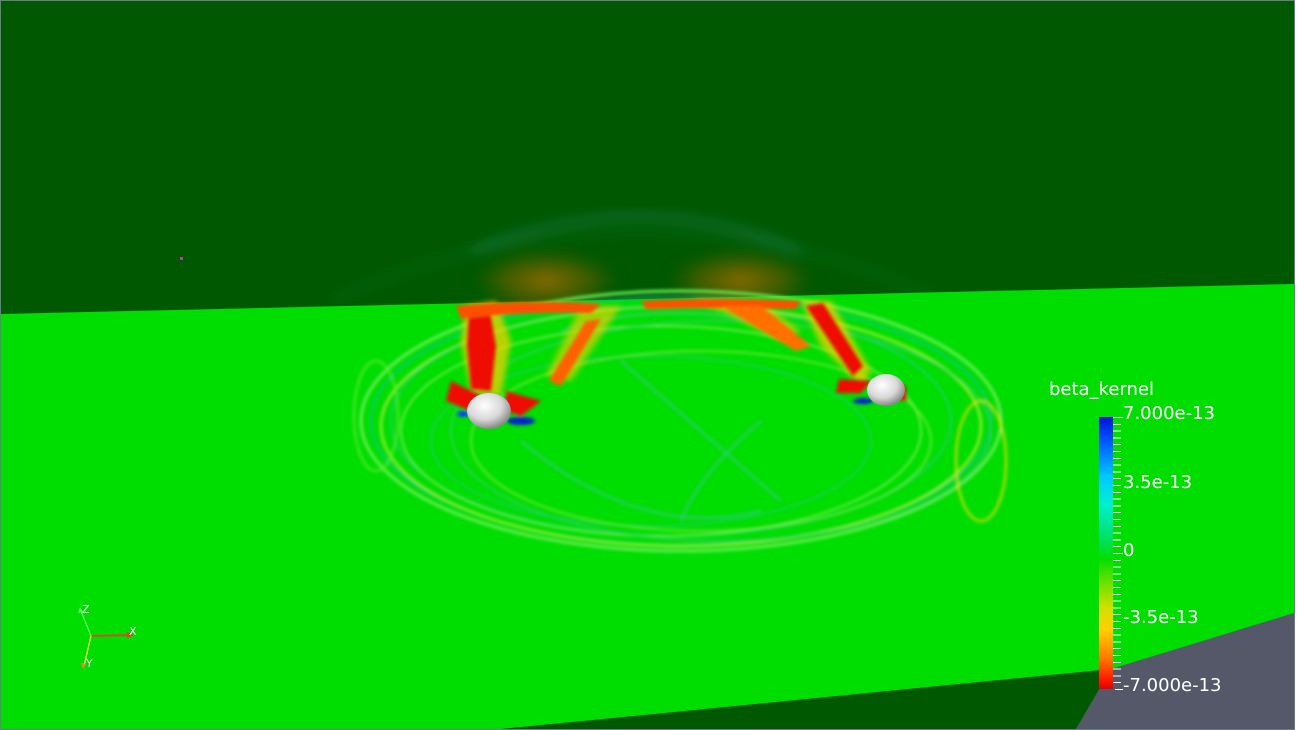  What do you see at coordinates (89, 663) in the screenshot?
I see `axis-y-label: Y` at bounding box center [89, 663].